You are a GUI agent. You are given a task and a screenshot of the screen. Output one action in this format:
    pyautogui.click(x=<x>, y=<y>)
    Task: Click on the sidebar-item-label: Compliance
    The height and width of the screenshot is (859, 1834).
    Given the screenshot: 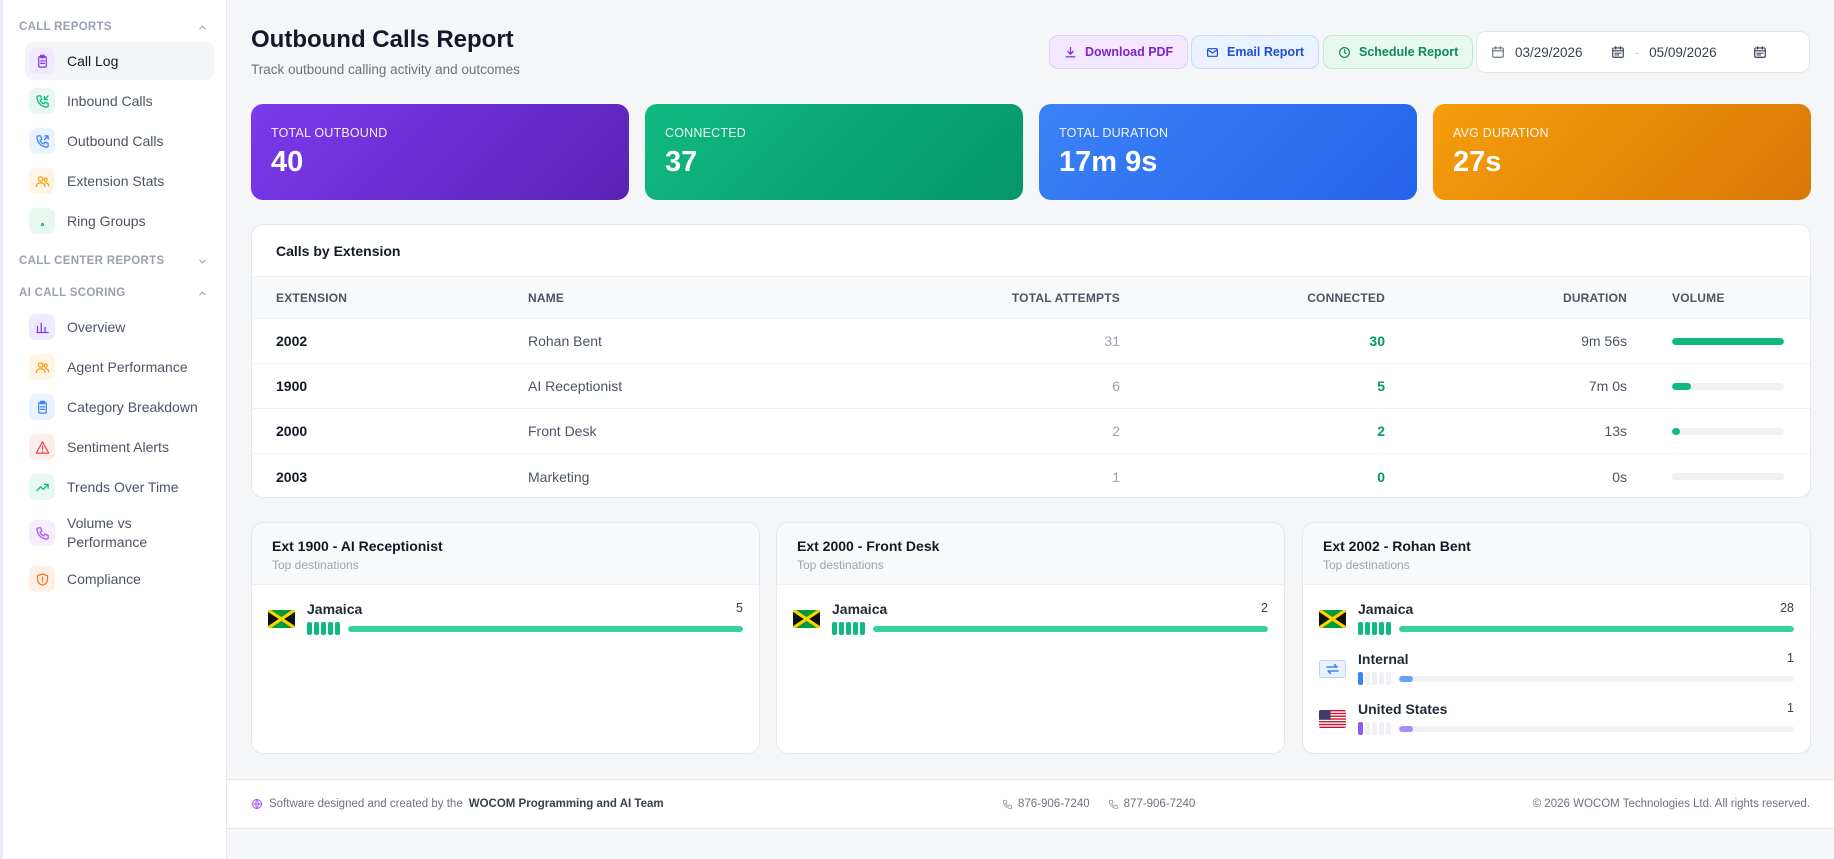 What is the action you would take?
    pyautogui.click(x=104, y=579)
    